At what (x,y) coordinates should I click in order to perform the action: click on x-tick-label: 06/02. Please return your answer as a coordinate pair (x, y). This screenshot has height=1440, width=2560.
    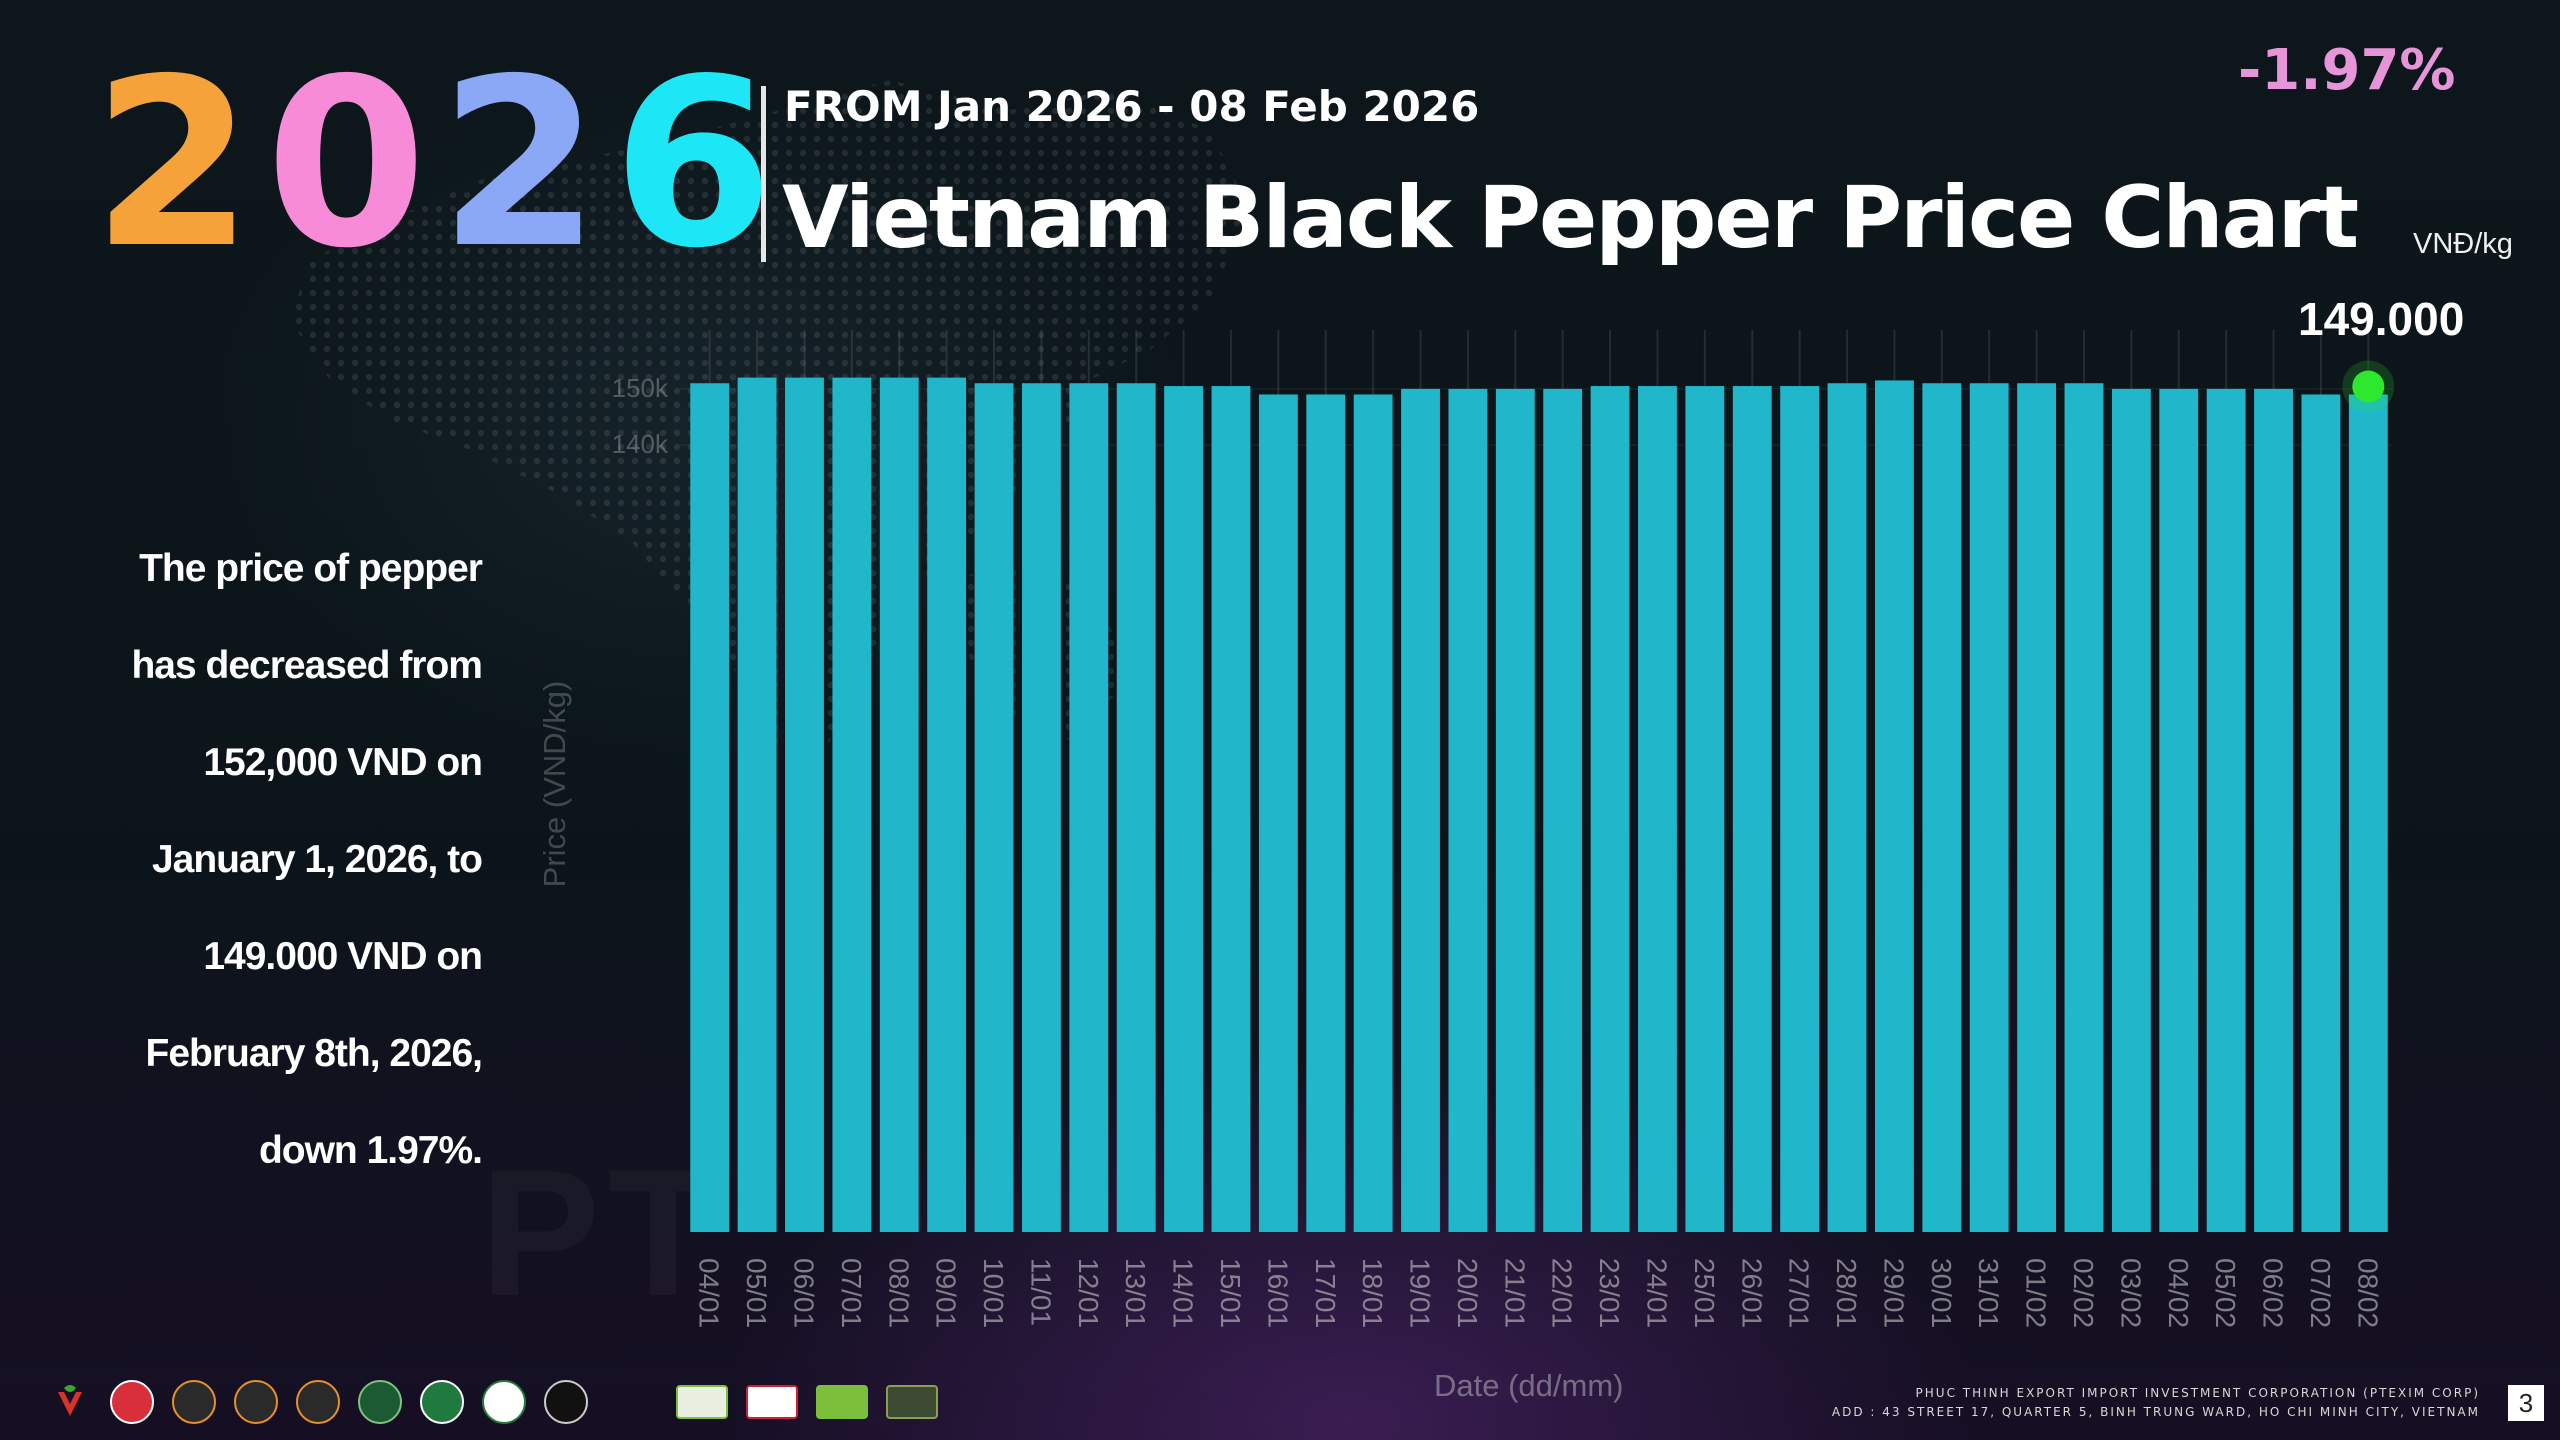
    Looking at the image, I should click on (2273, 1293).